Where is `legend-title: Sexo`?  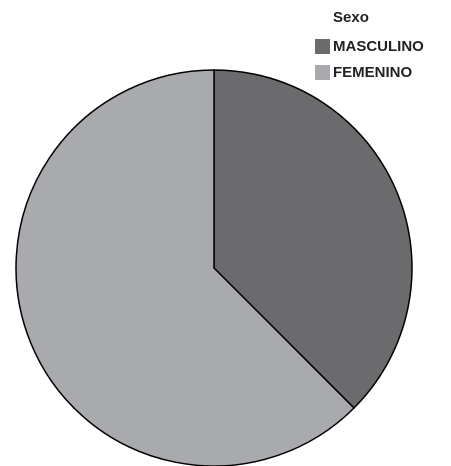
legend-title: Sexo is located at coordinates (351, 17).